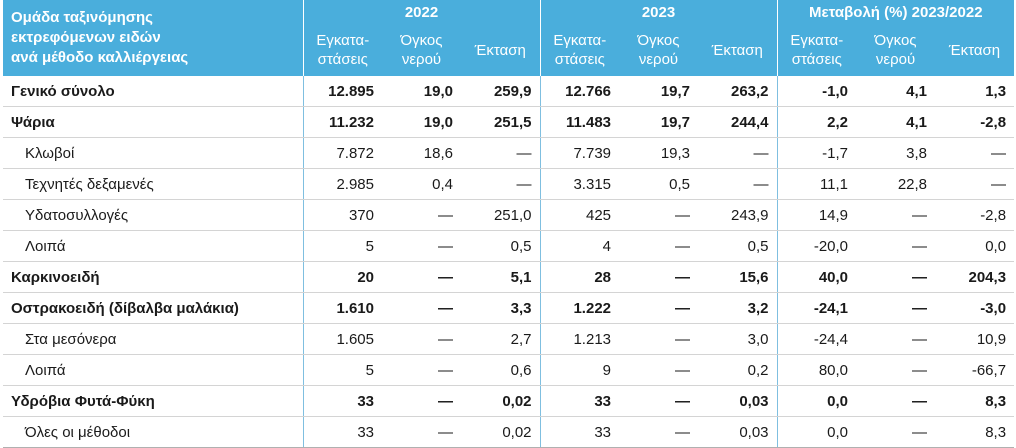  I want to click on table-cell: 2.985, so click(342, 184).